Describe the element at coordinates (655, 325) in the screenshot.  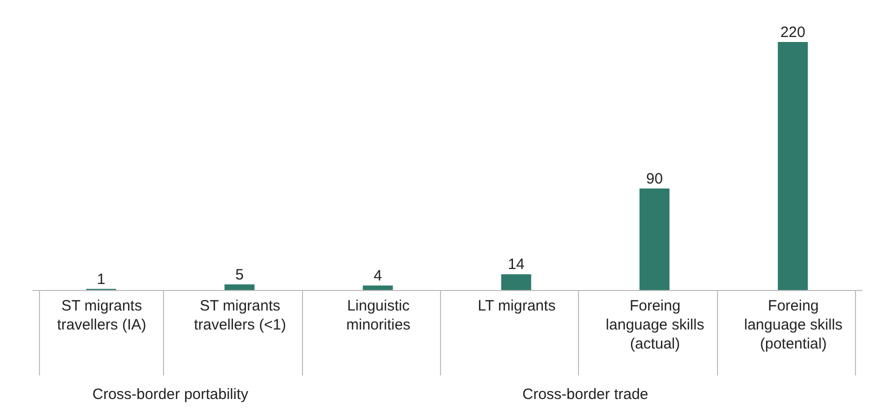
I see `x-tick-label: Foreing language skills (actual)` at that location.